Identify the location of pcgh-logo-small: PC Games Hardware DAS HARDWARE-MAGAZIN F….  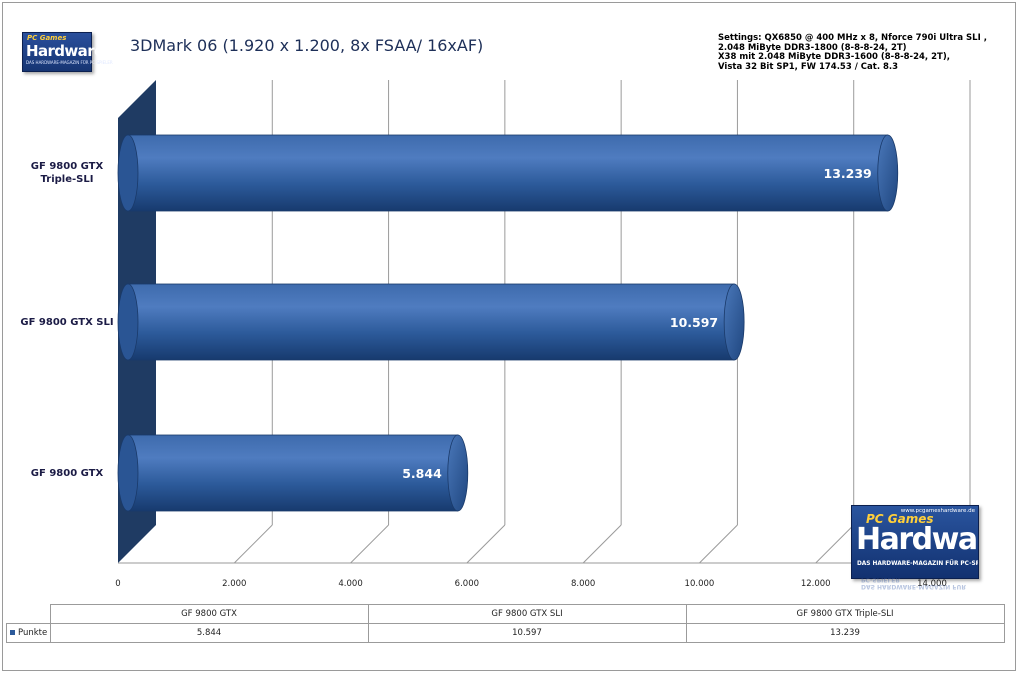
(67, 52).